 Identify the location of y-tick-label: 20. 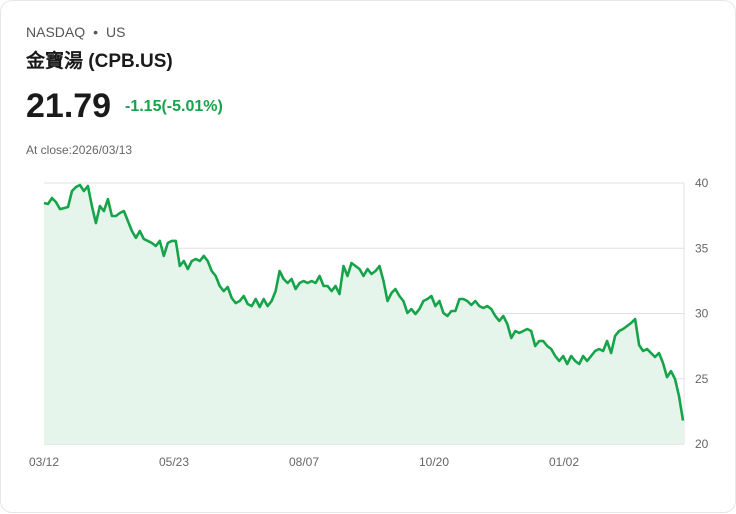
(702, 444).